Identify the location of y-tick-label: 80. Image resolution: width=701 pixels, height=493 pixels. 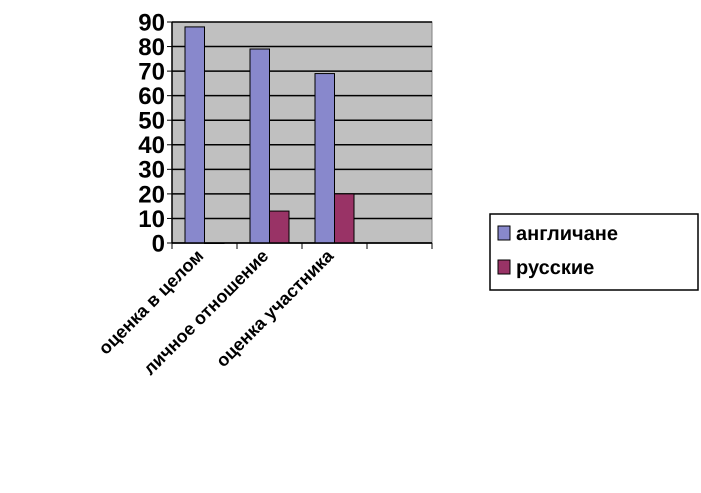
(151, 47).